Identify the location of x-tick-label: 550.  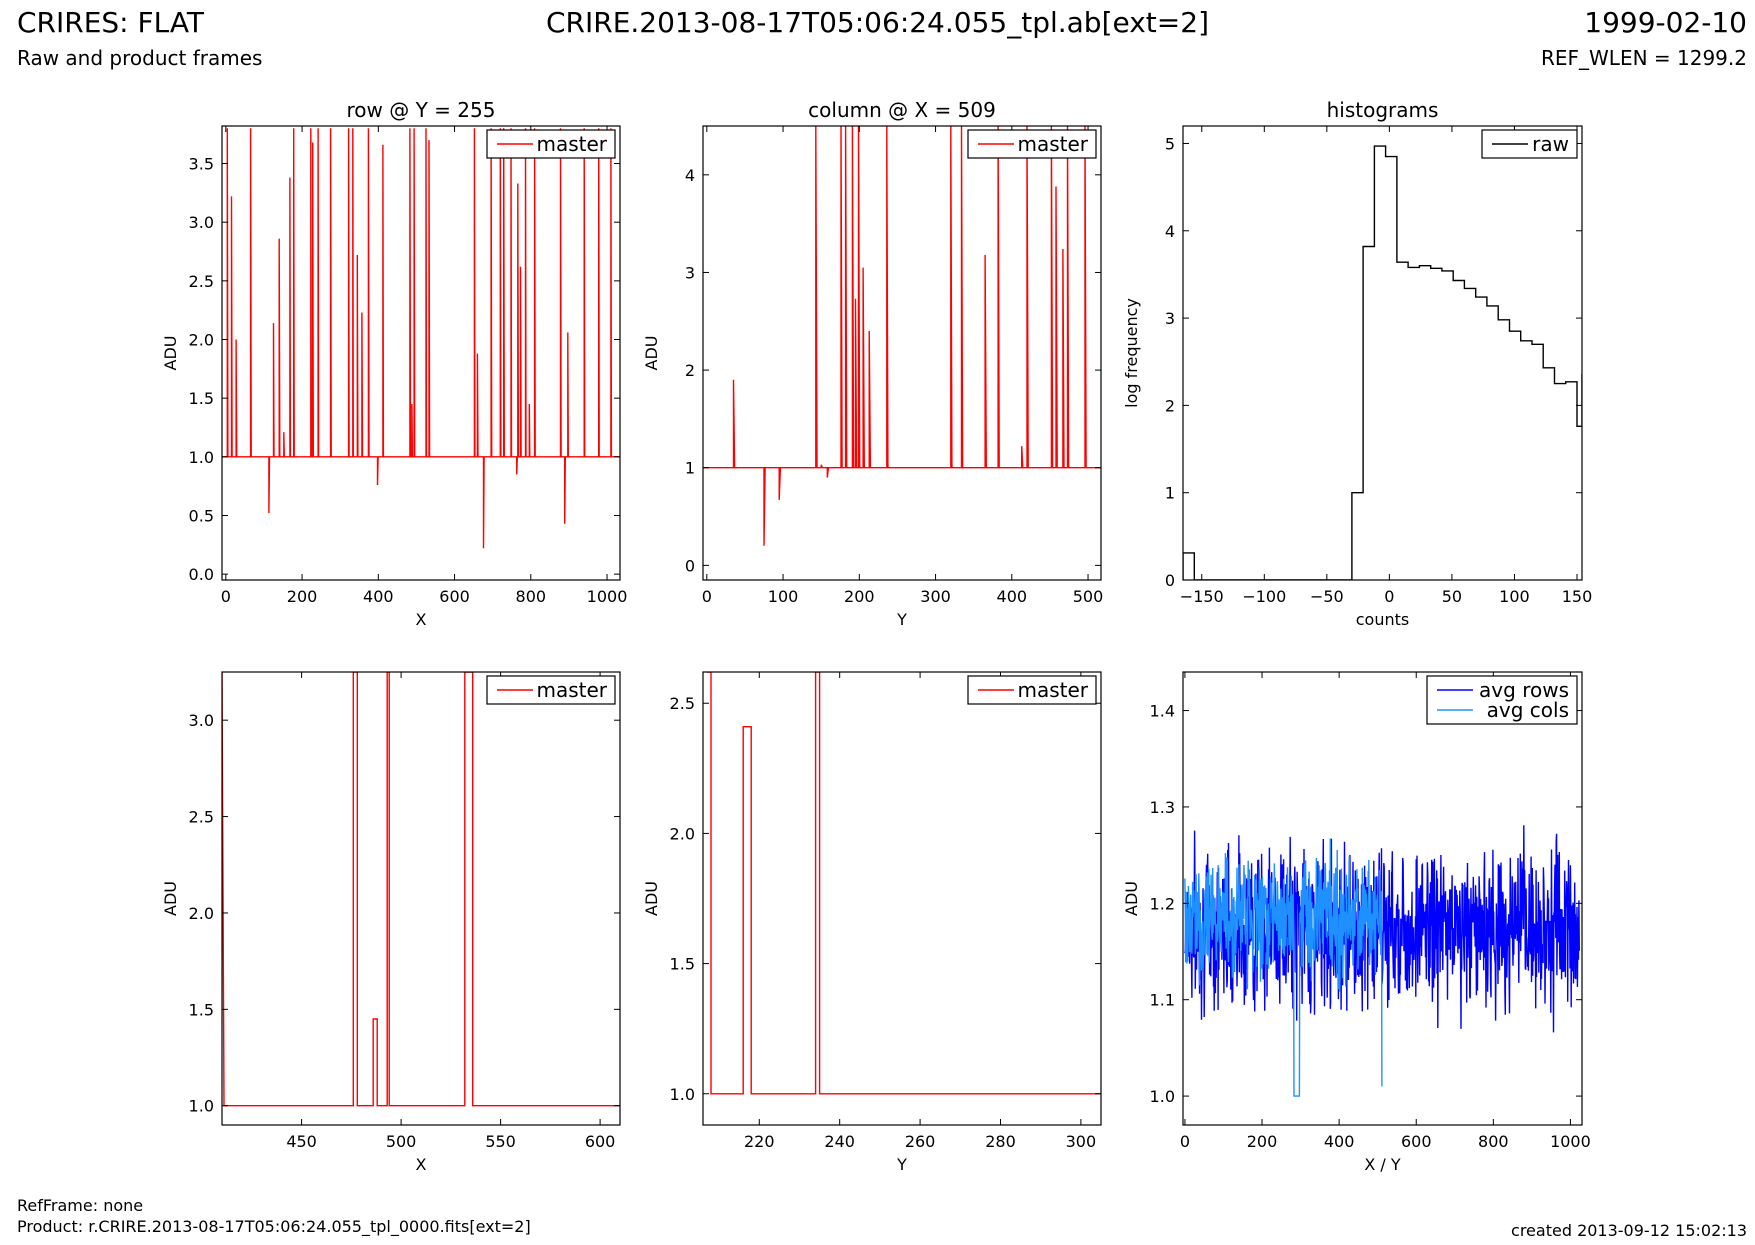
(500, 1141).